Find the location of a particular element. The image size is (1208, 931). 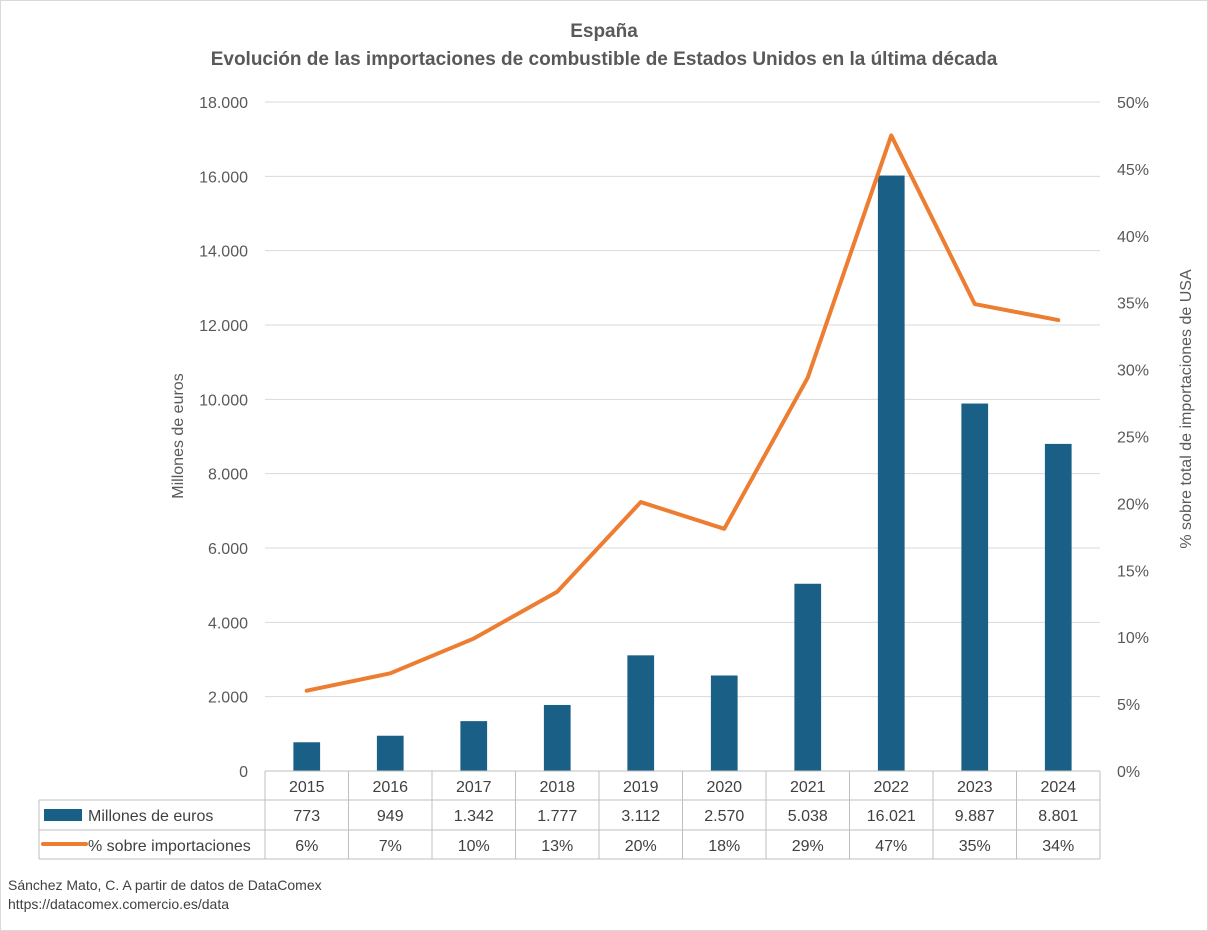

y2-tick-label: 5% is located at coordinates (1128, 705).